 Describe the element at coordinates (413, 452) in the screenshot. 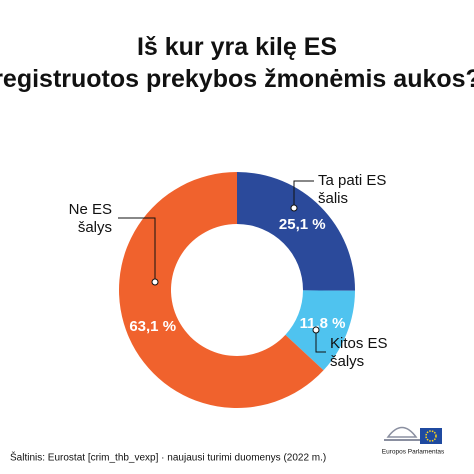

I see `logo-text: Europos Parlamentas` at that location.